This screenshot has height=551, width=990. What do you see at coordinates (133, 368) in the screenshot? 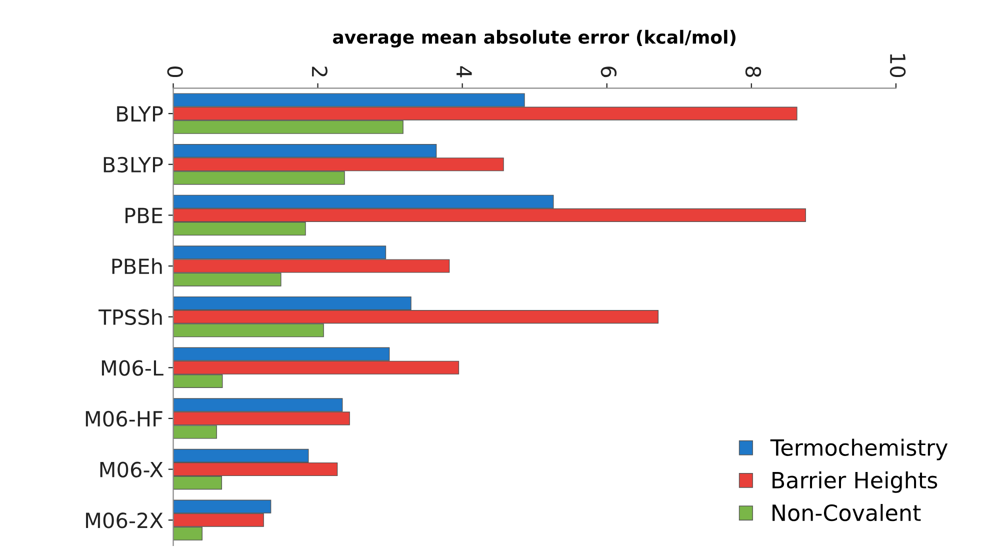
I see `y-tick-label: M06-L` at bounding box center [133, 368].